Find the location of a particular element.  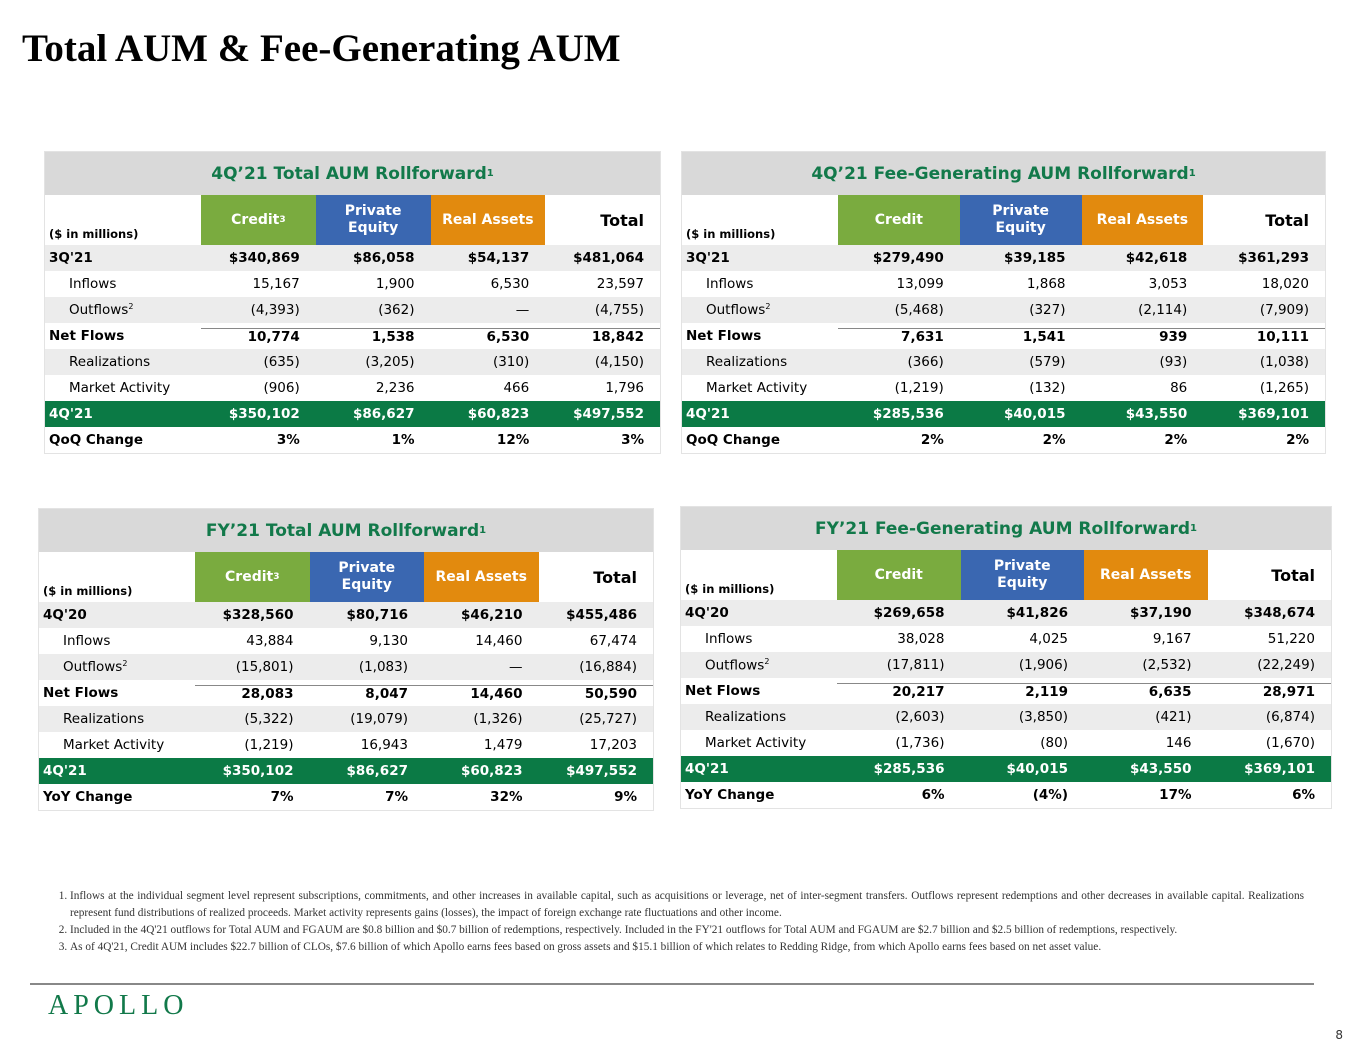

cell: 9,167 is located at coordinates (1172, 639).